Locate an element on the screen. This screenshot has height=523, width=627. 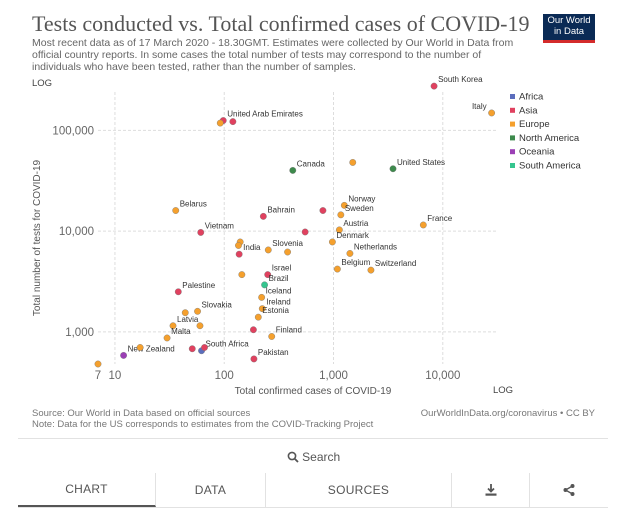
point-label: United States is located at coordinates (421, 162).